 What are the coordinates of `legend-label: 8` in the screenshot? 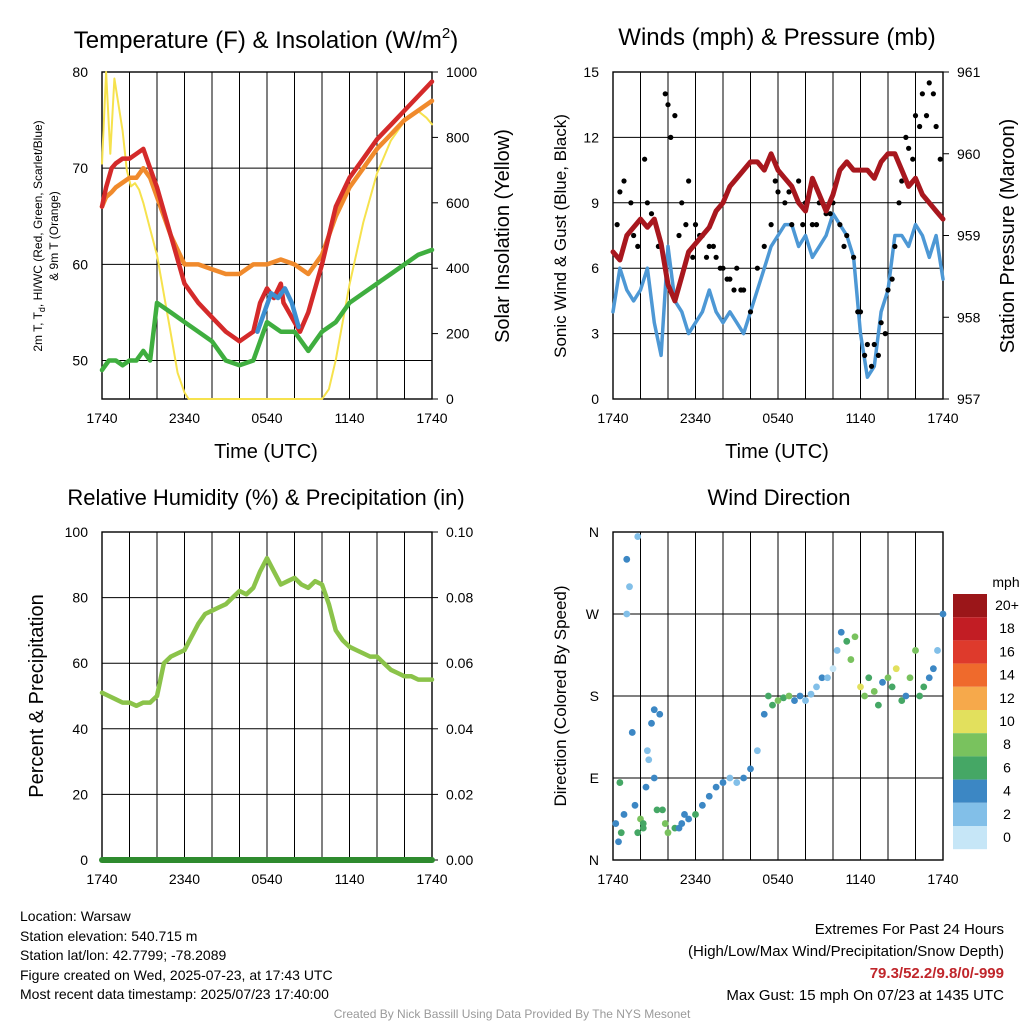 It's located at (1007, 744).